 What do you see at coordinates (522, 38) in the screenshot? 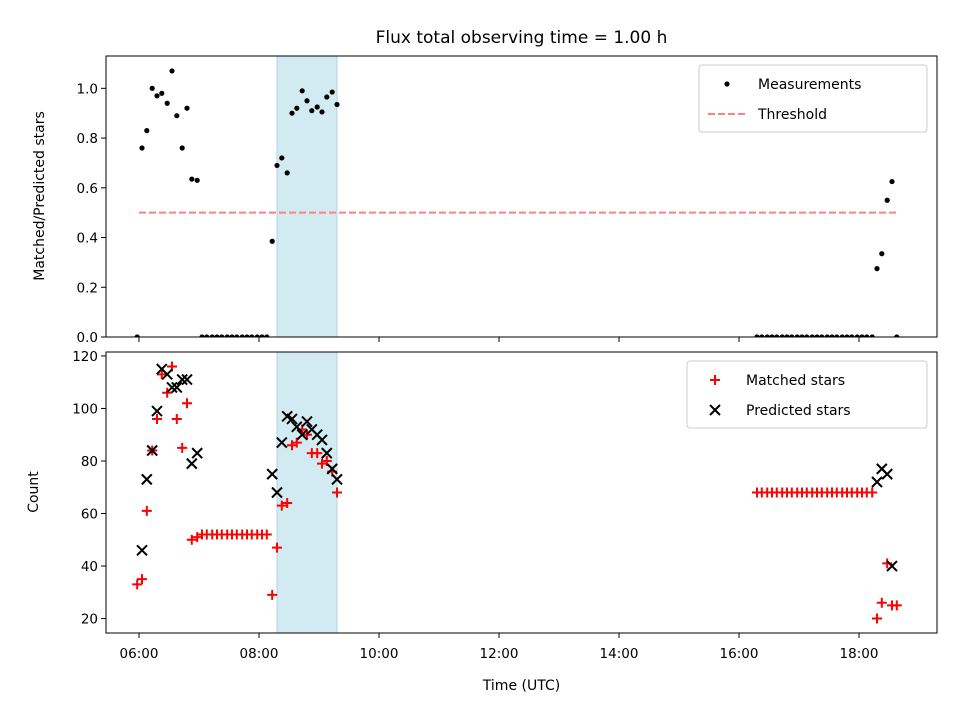
I see `chart-title: Flux total observing time = 1.00 h` at bounding box center [522, 38].